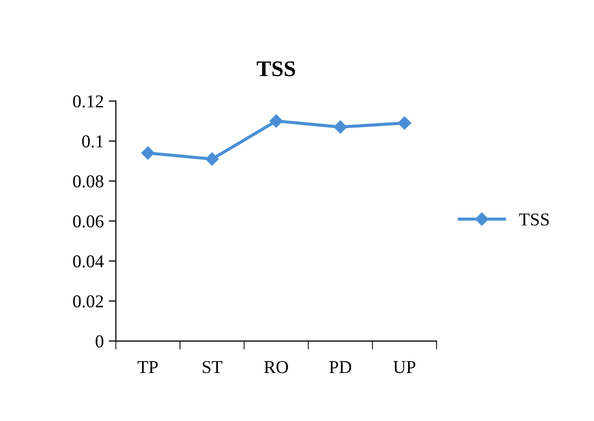 The width and height of the screenshot is (594, 421). Describe the element at coordinates (88, 261) in the screenshot. I see `y-tick-label: 0.04` at that location.